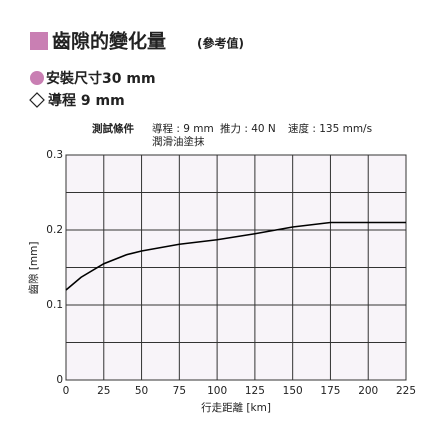 This screenshot has height=448, width=446. Describe the element at coordinates (59, 380) in the screenshot. I see `y-tick-label: 0` at that location.